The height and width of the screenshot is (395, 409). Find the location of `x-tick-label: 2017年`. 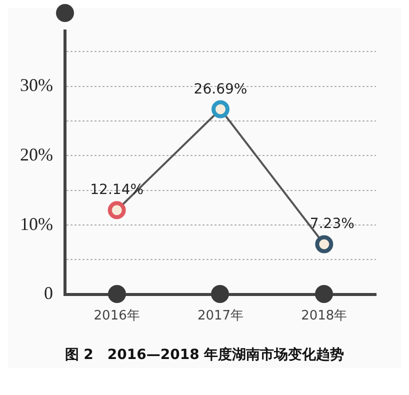

x-tick-label: 2017年 is located at coordinates (220, 316).